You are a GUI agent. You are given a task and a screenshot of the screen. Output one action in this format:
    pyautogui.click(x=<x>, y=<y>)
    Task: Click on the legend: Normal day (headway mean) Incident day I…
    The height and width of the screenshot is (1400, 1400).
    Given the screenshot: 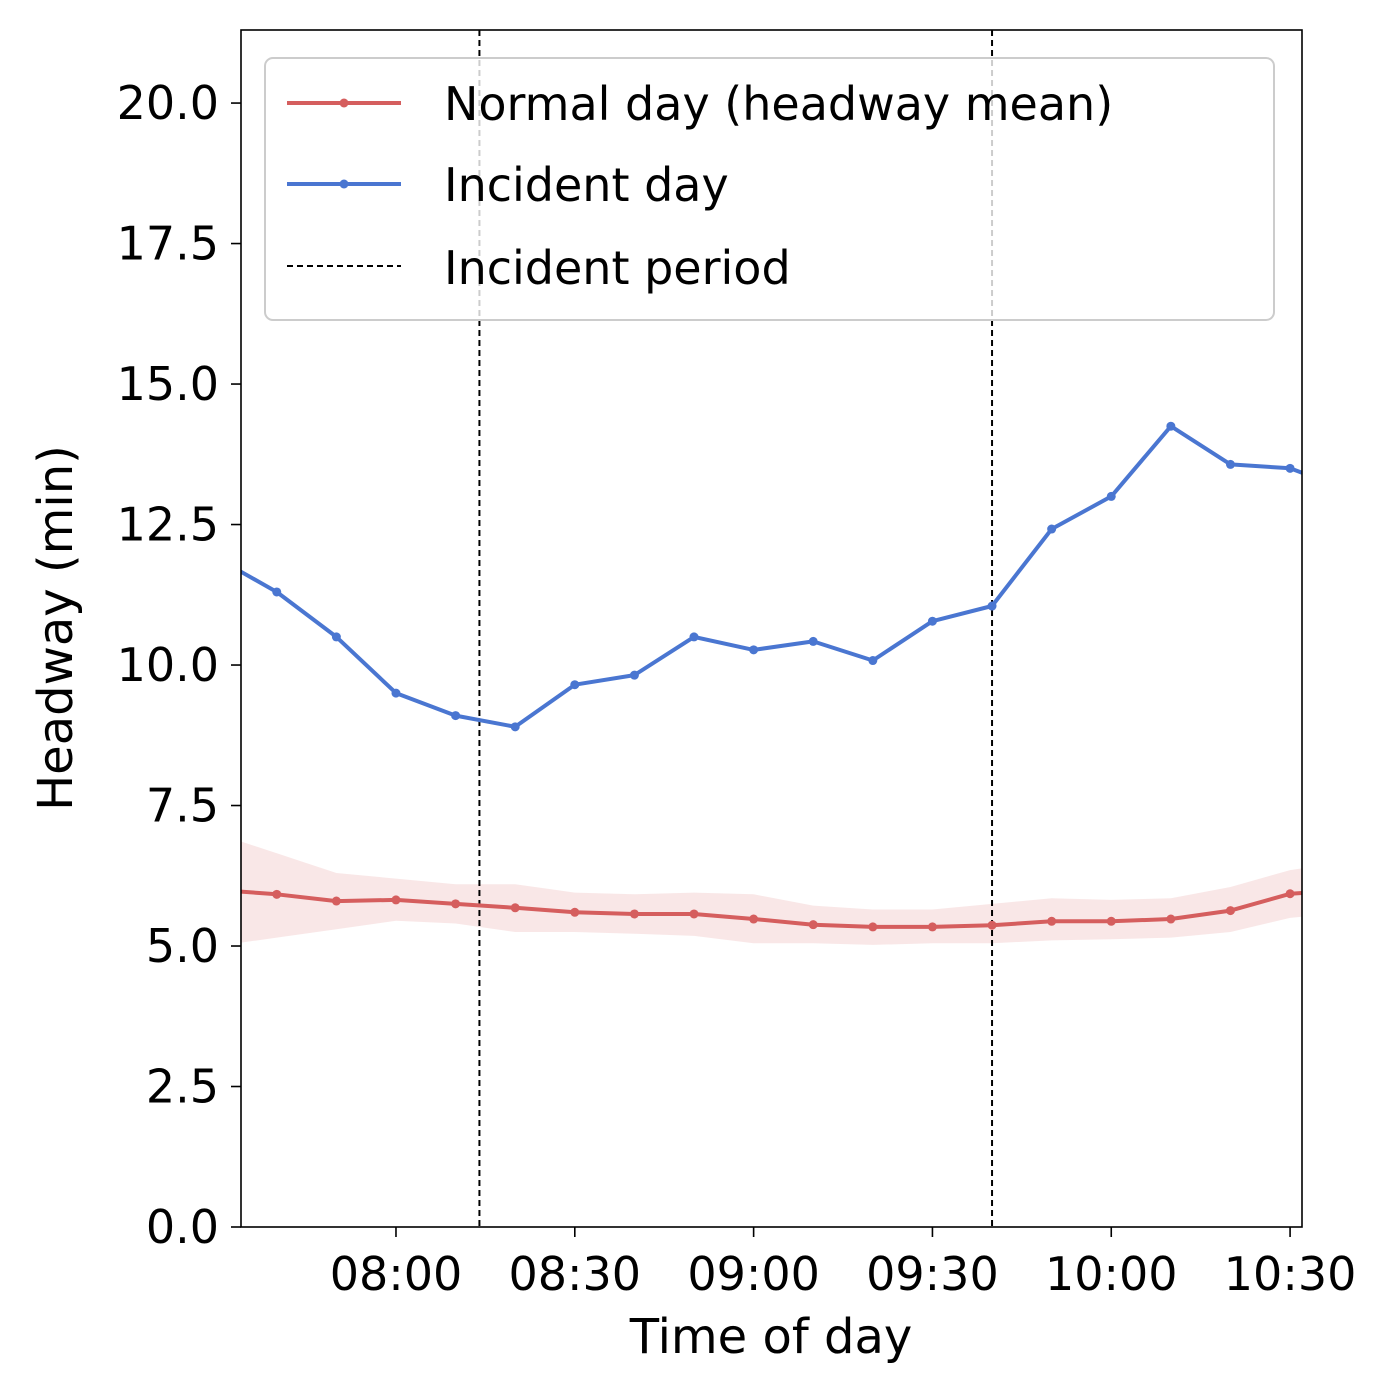 What is the action you would take?
    pyautogui.click(x=769, y=189)
    